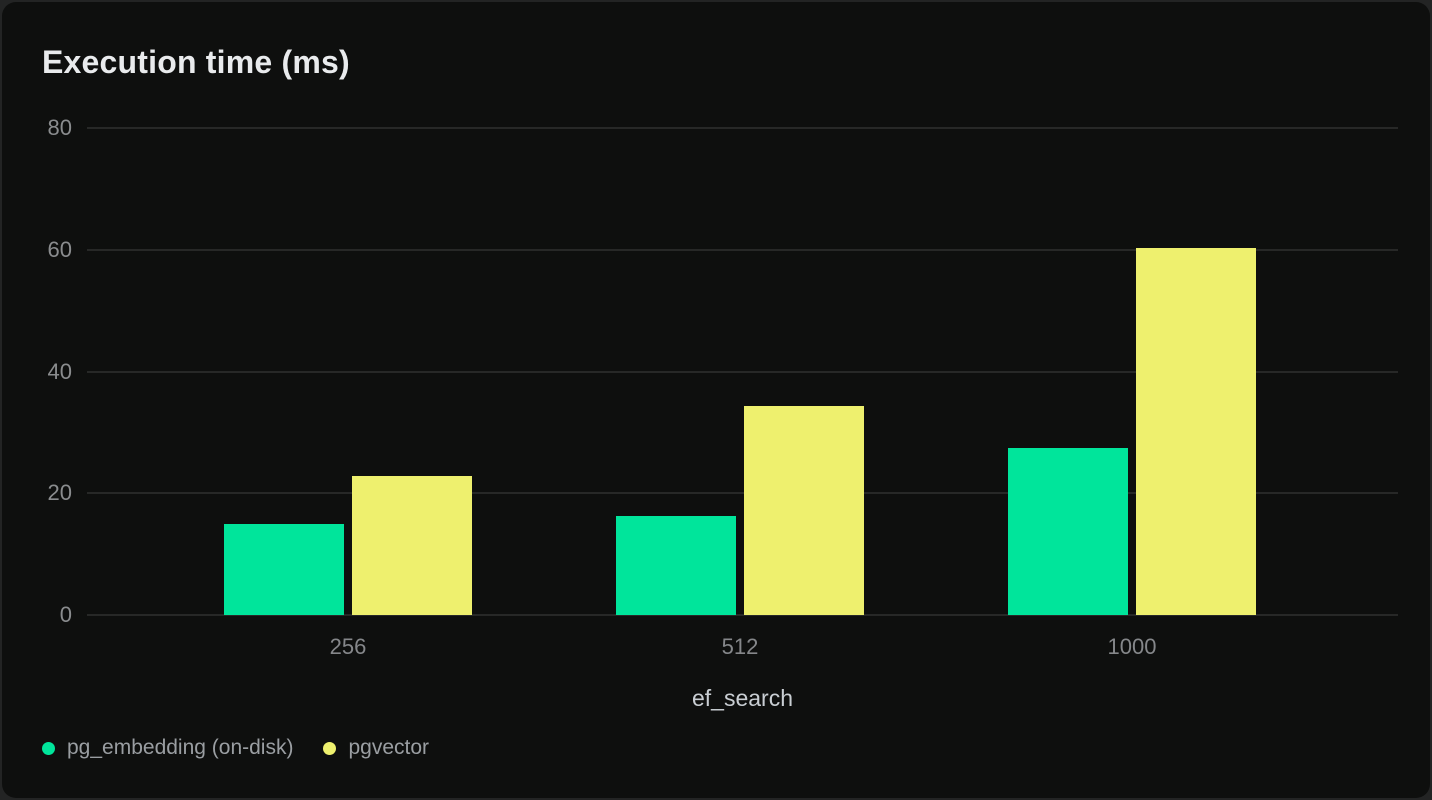 The width and height of the screenshot is (1432, 800). What do you see at coordinates (180, 747) in the screenshot?
I see `legend-label: pg_embedding (on-disk)` at bounding box center [180, 747].